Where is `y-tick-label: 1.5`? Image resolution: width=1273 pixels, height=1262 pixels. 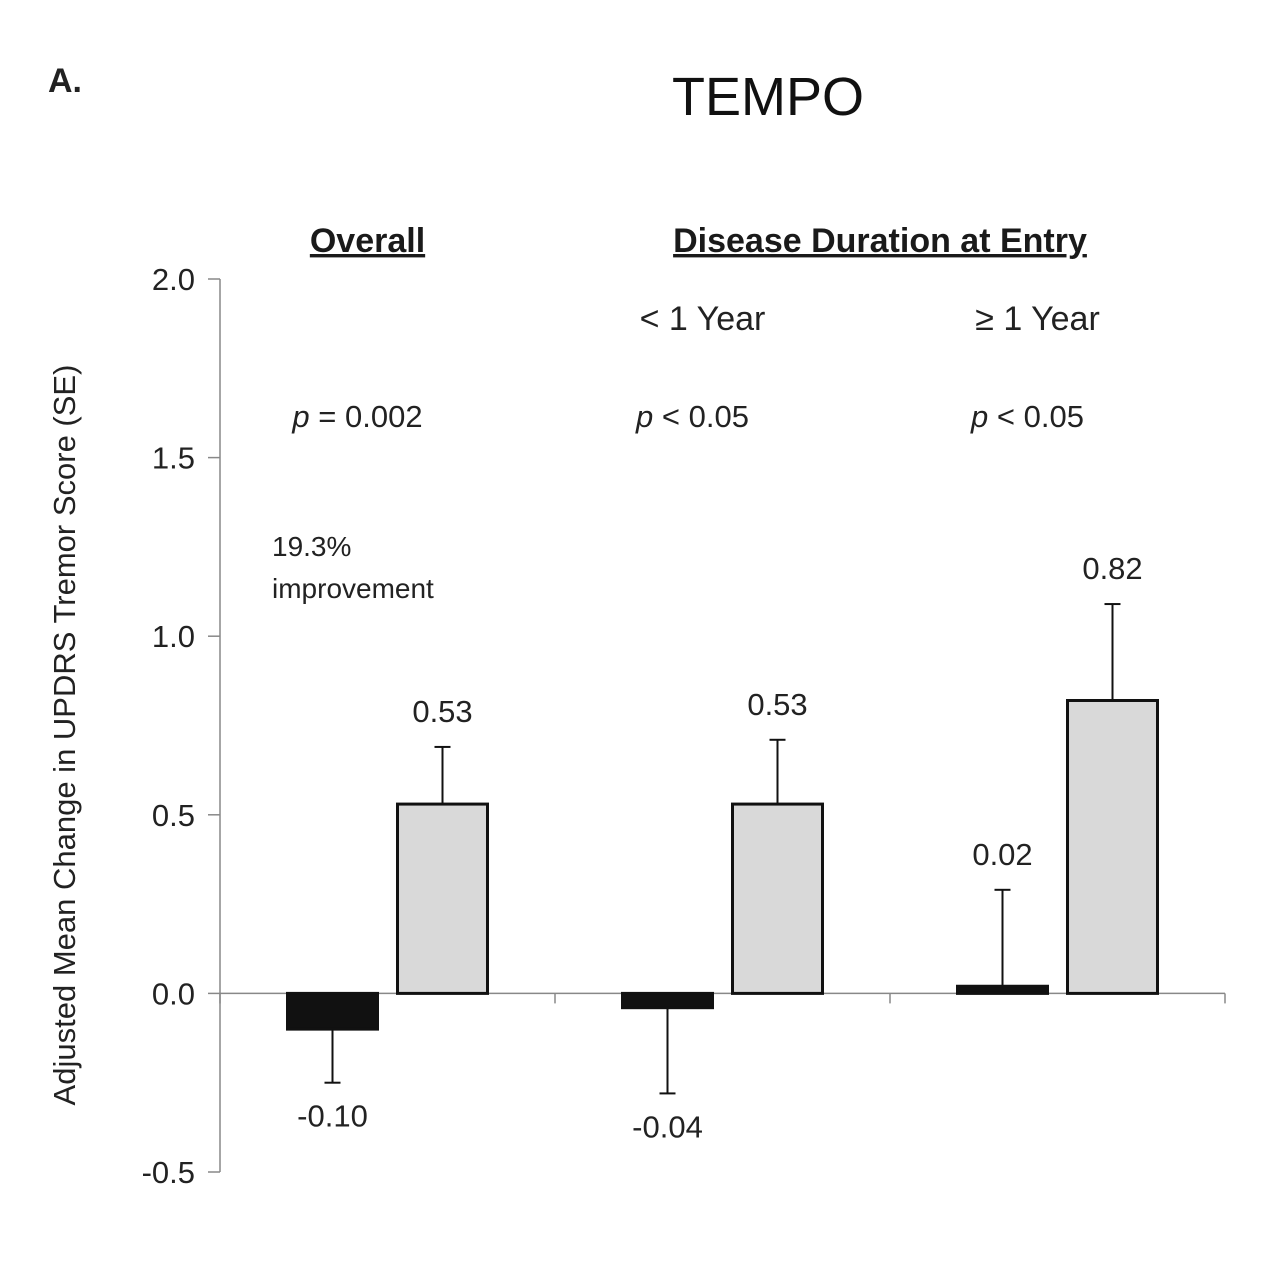
y-tick-label: 1.5 is located at coordinates (173, 458).